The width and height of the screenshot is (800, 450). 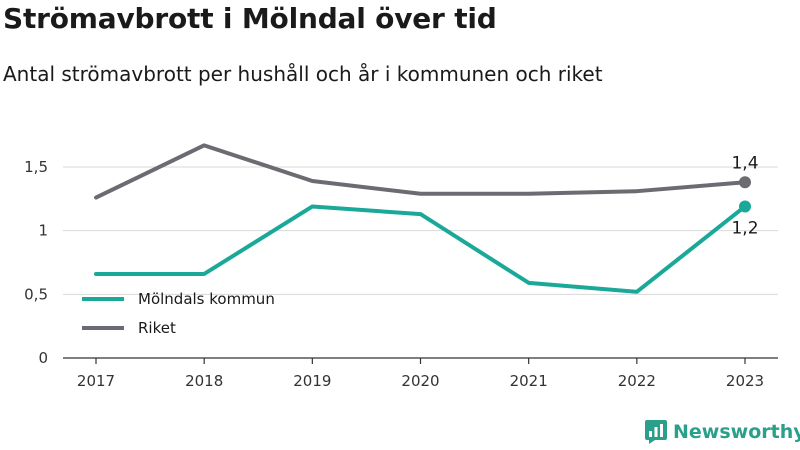 What do you see at coordinates (637, 381) in the screenshot?
I see `x-tick-label: 2022` at bounding box center [637, 381].